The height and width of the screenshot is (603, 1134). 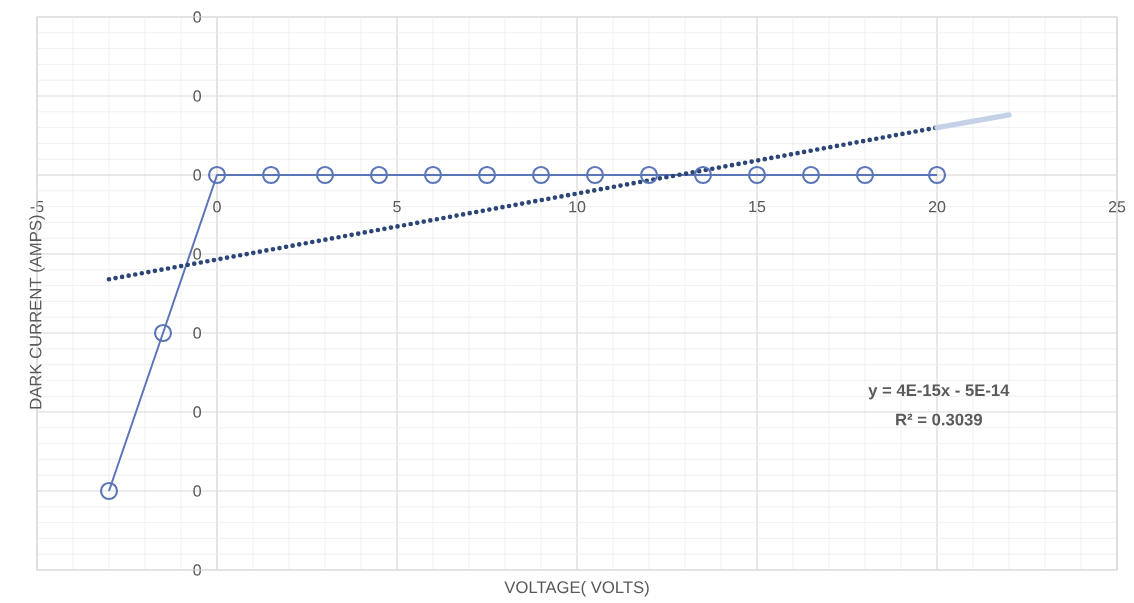 What do you see at coordinates (576, 588) in the screenshot?
I see `x-axis-title: VOLTAGE( VOLTS)` at bounding box center [576, 588].